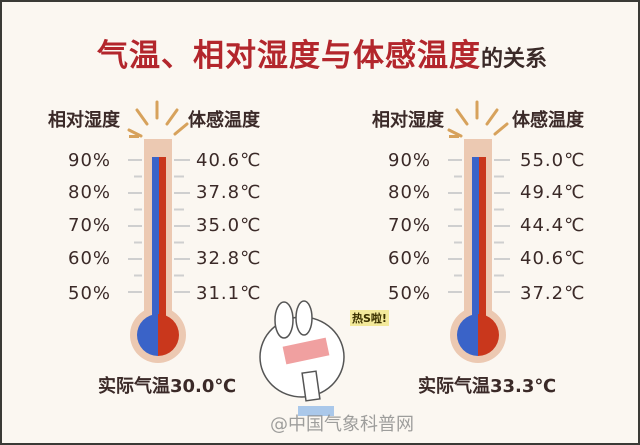  I want to click on cartoon-speech: 热S啦!, so click(369, 318).